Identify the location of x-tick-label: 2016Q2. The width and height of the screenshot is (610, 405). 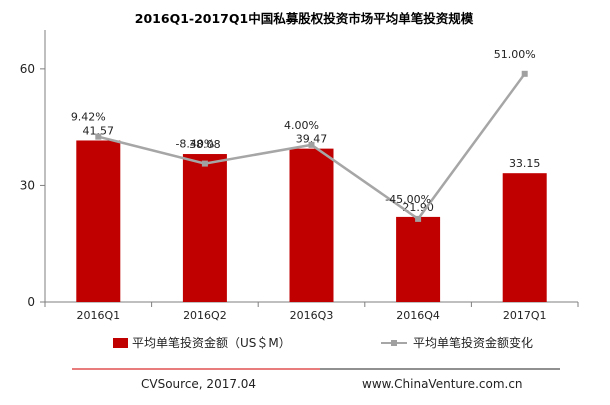
(205, 315).